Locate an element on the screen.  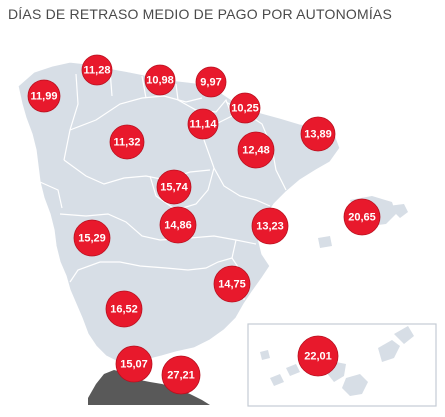
bubble-galicia: 11,99 is located at coordinates (44, 96).